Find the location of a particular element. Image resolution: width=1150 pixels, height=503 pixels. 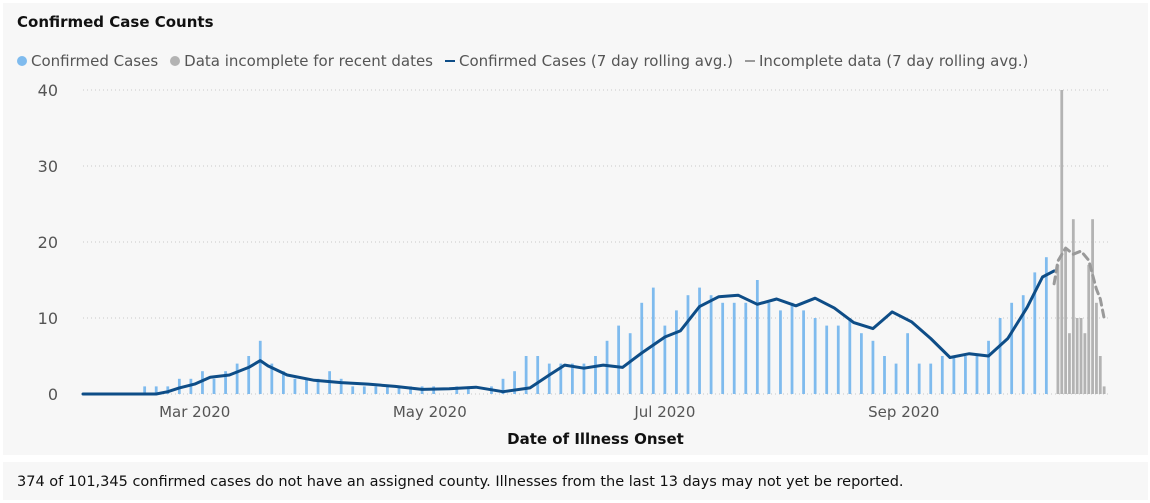

incomplete-avg-line is located at coordinates (1079, 283).